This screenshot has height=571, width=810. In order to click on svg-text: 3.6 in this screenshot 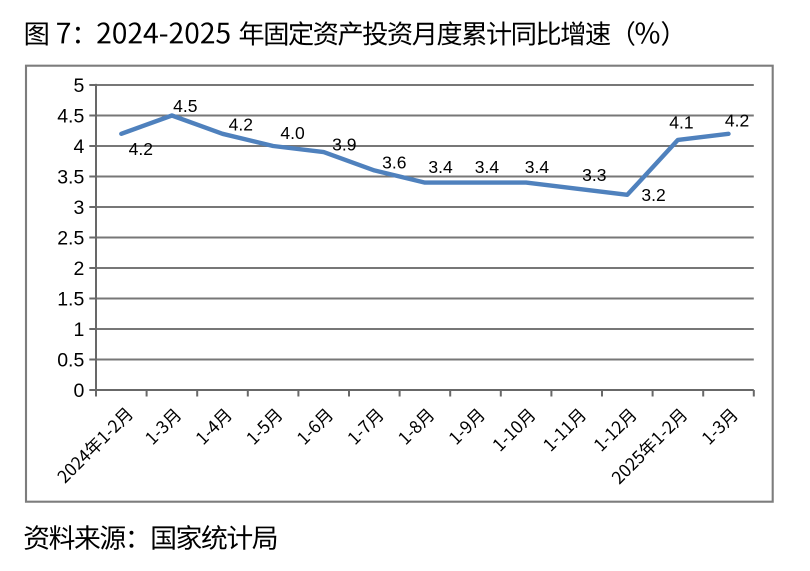, I will do `click(394, 162)`.